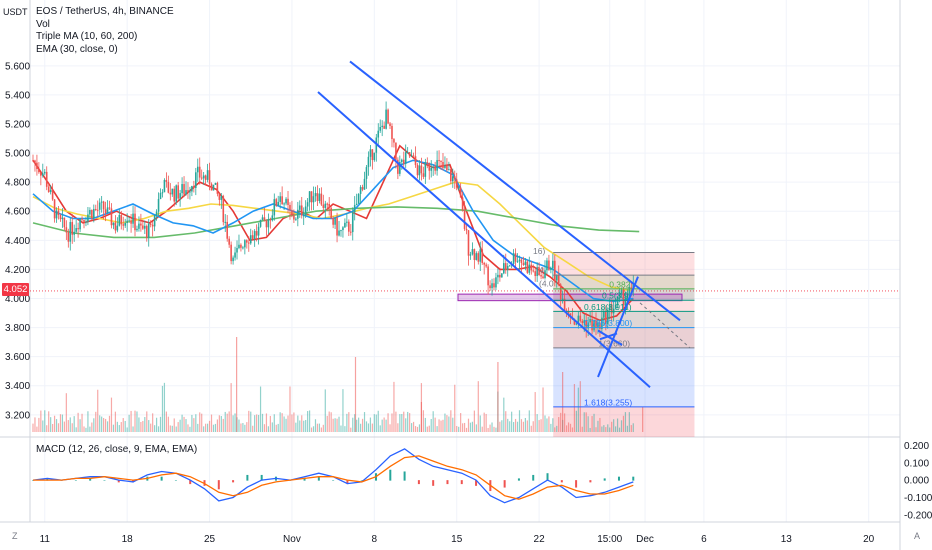 This screenshot has width=932, height=550. Describe the element at coordinates (916, 446) in the screenshot. I see `macd-y-tick-label: 0.200` at that location.